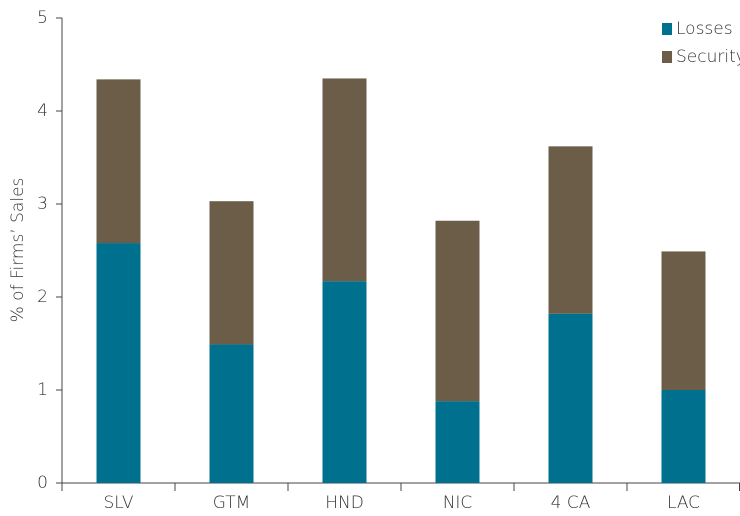 This screenshot has height=516, width=740. Describe the element at coordinates (42, 204) in the screenshot. I see `y-tick-label: 3` at that location.